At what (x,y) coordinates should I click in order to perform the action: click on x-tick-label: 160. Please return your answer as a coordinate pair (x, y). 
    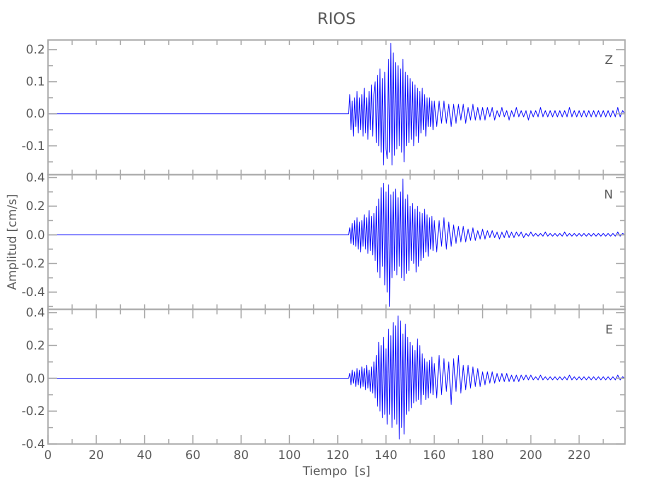
    Looking at the image, I should click on (434, 455).